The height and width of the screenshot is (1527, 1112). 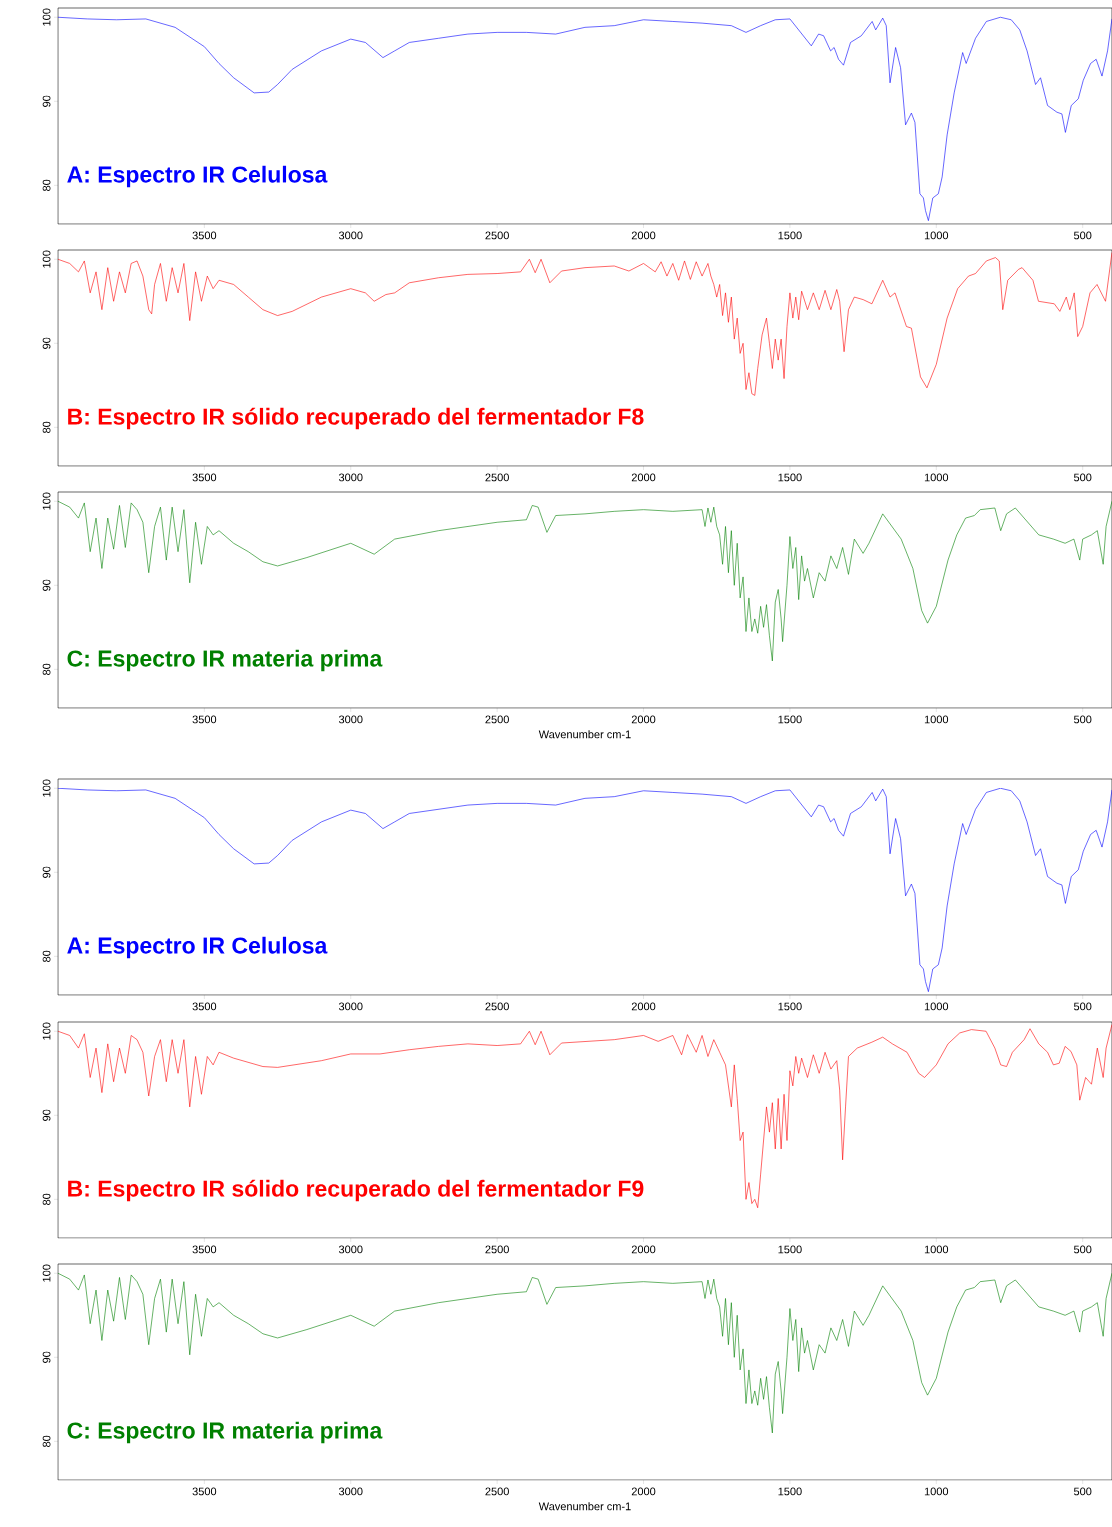 What do you see at coordinates (584, 118) in the screenshot?
I see `line-series` at bounding box center [584, 118].